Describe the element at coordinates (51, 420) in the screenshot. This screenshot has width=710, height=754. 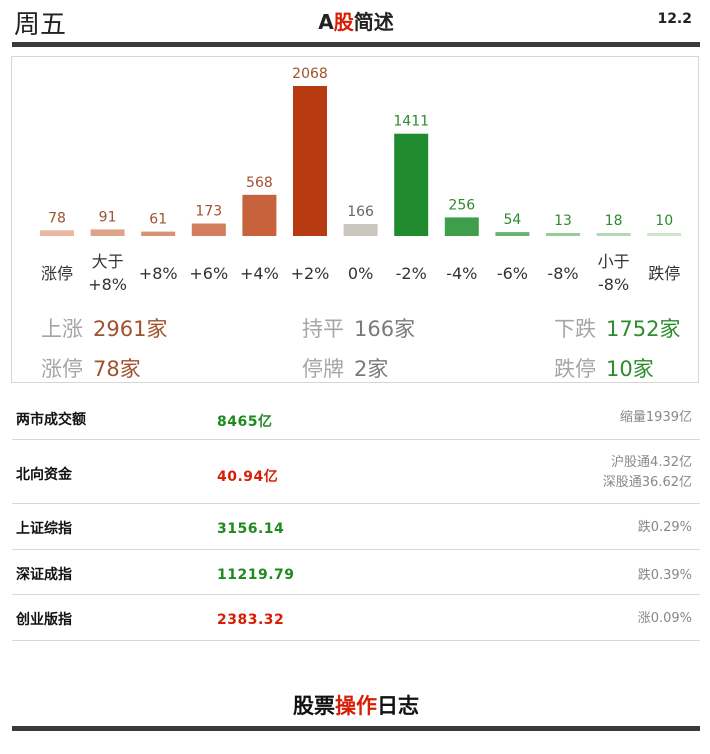
I see `row-name: 两市成交额` at that location.